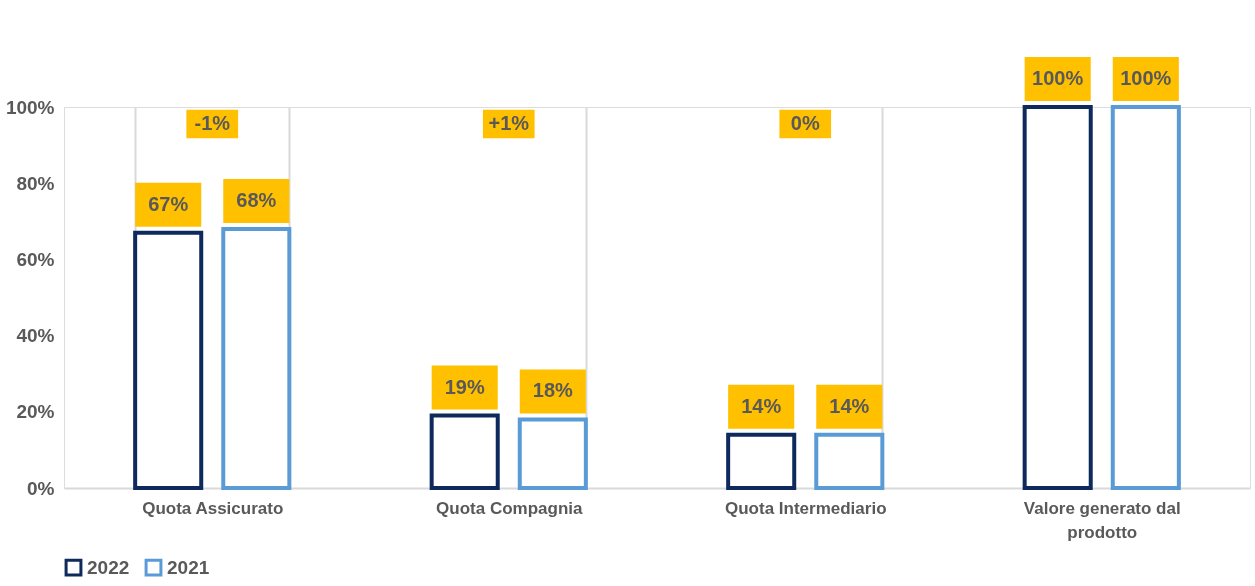 Image resolution: width=1255 pixels, height=586 pixels. What do you see at coordinates (213, 508) in the screenshot?
I see `x-tick-label: Quota Assicurato` at bounding box center [213, 508].